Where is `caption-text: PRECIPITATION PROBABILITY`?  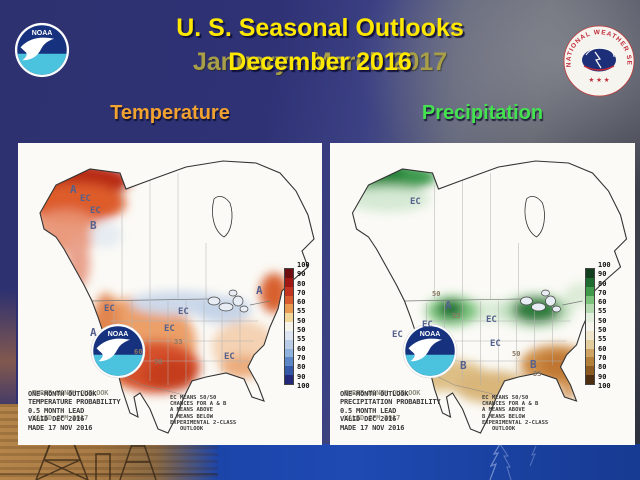
caption-text: PRECIPITATION PROBABILITY is located at coordinates (390, 402).